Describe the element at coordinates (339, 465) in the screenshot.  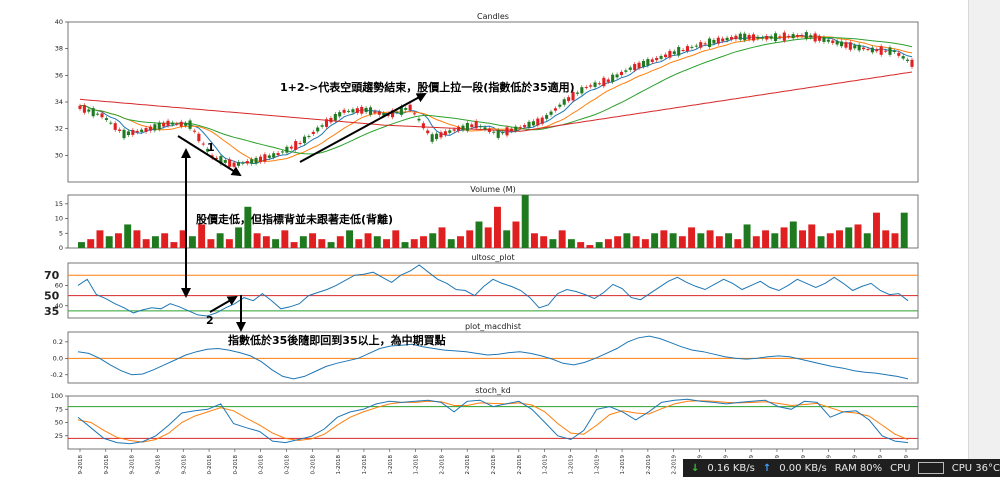
I see `x-tick-label: 1-2018` at that location.